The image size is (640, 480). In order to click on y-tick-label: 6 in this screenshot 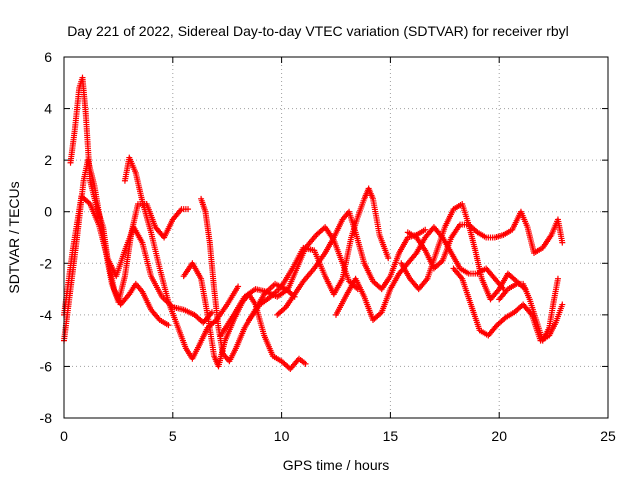, I will do `click(48, 57)`.